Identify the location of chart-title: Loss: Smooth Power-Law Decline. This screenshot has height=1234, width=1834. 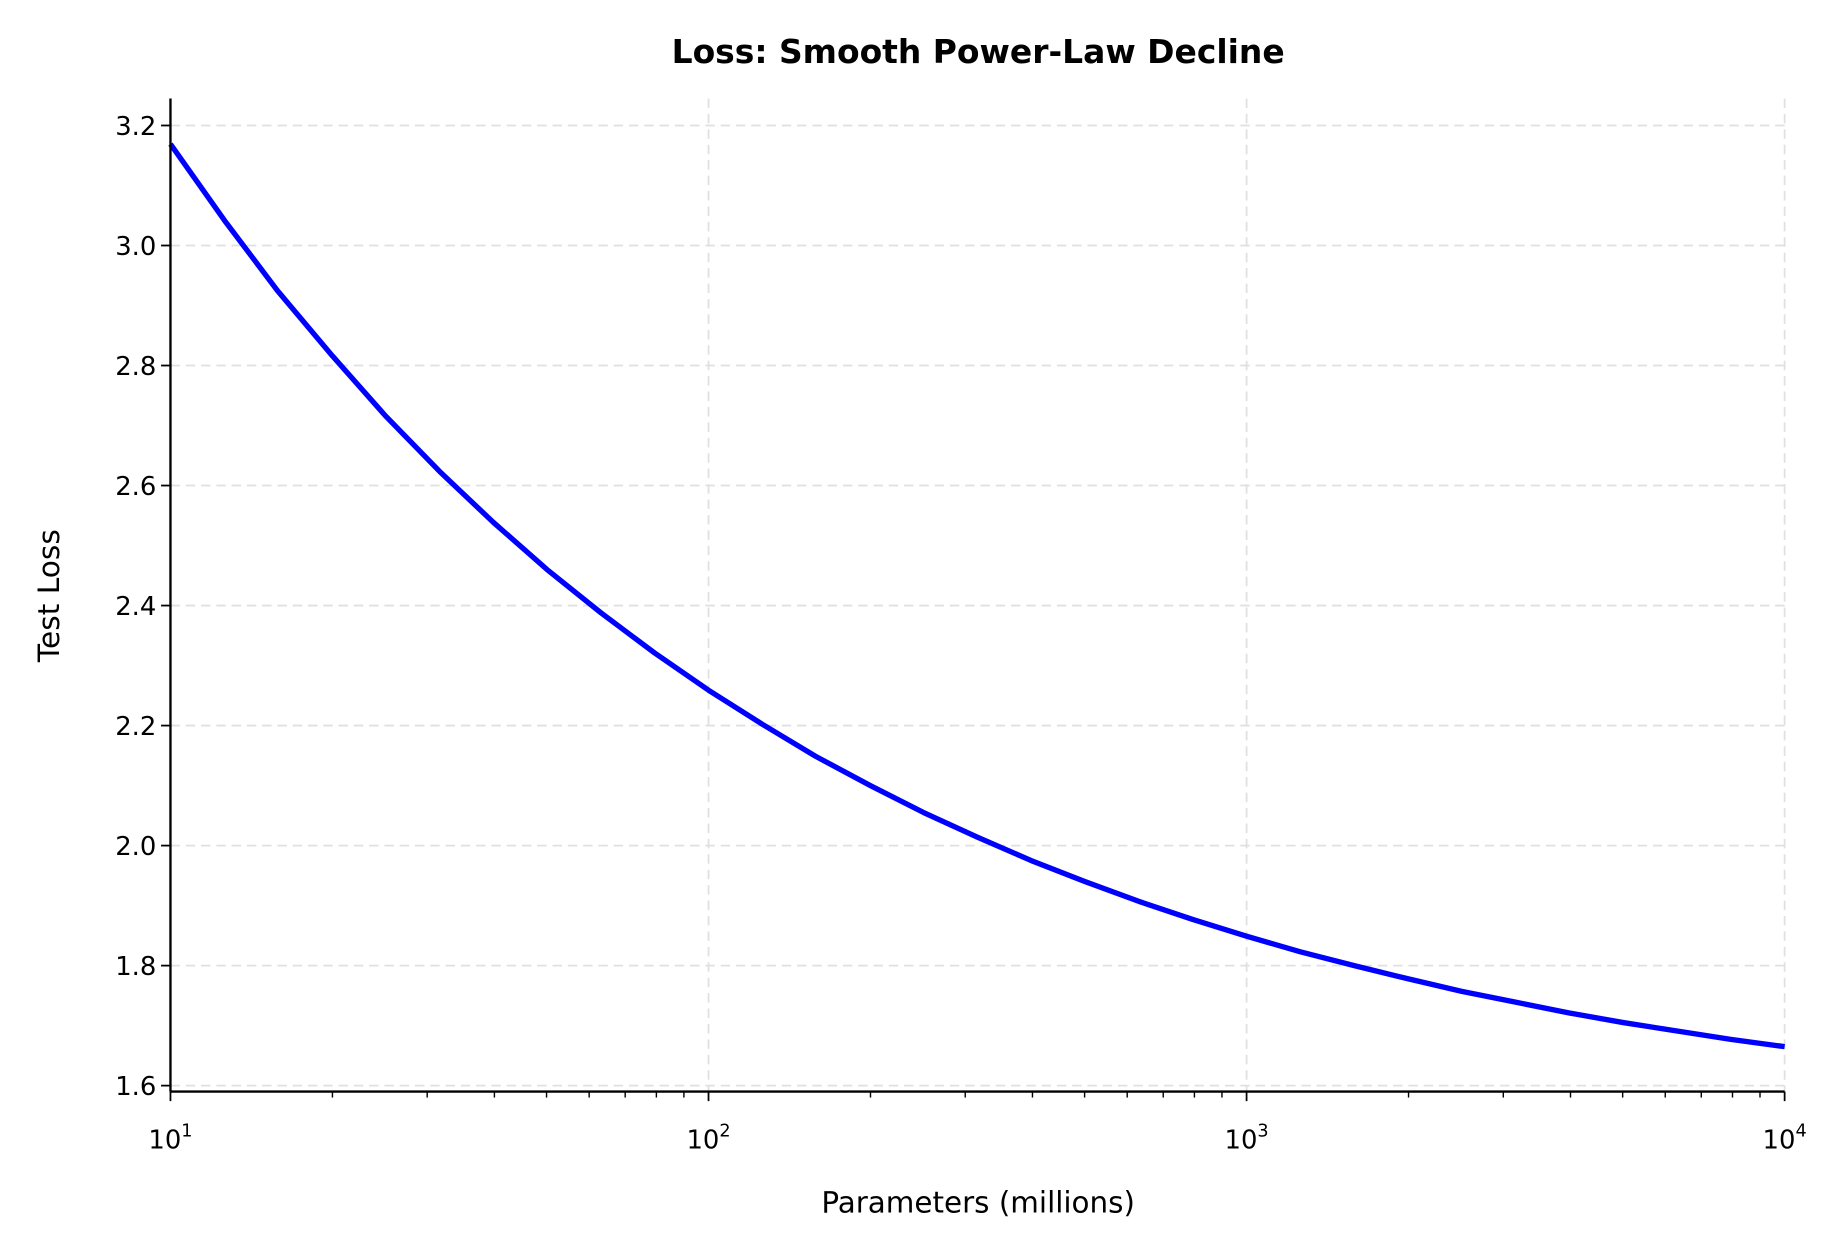
(978, 51).